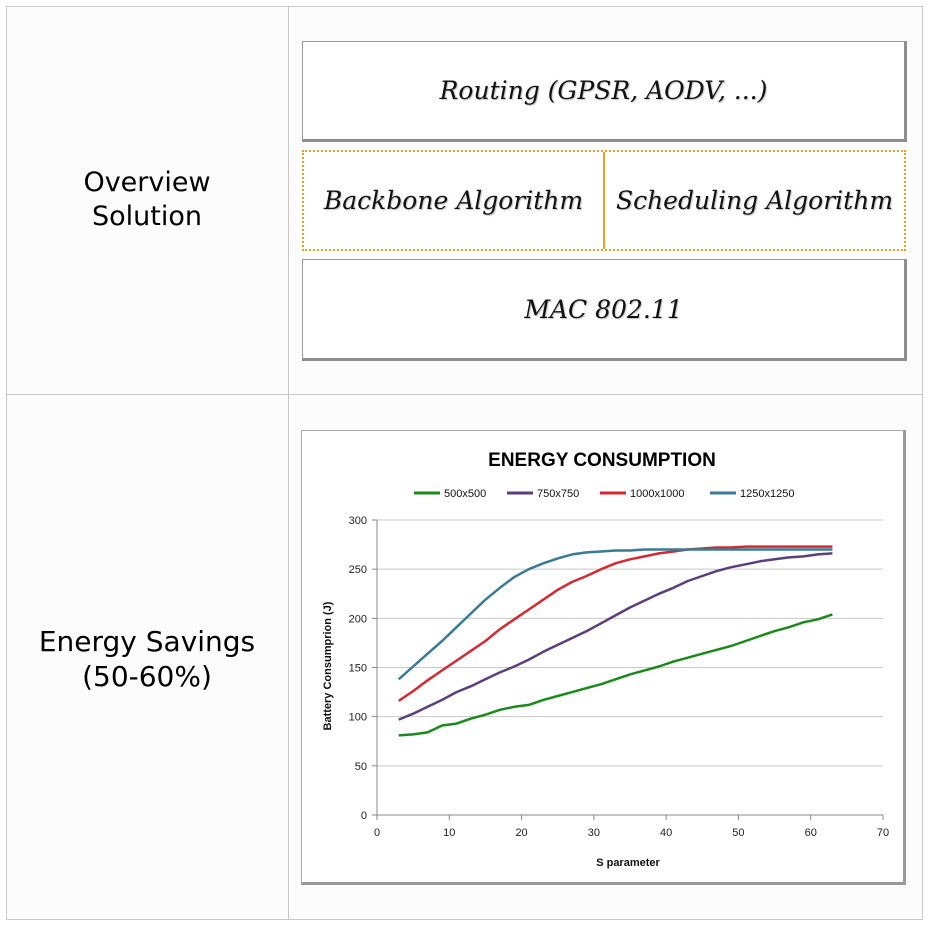  I want to click on y-tick-label: 150, so click(358, 669).